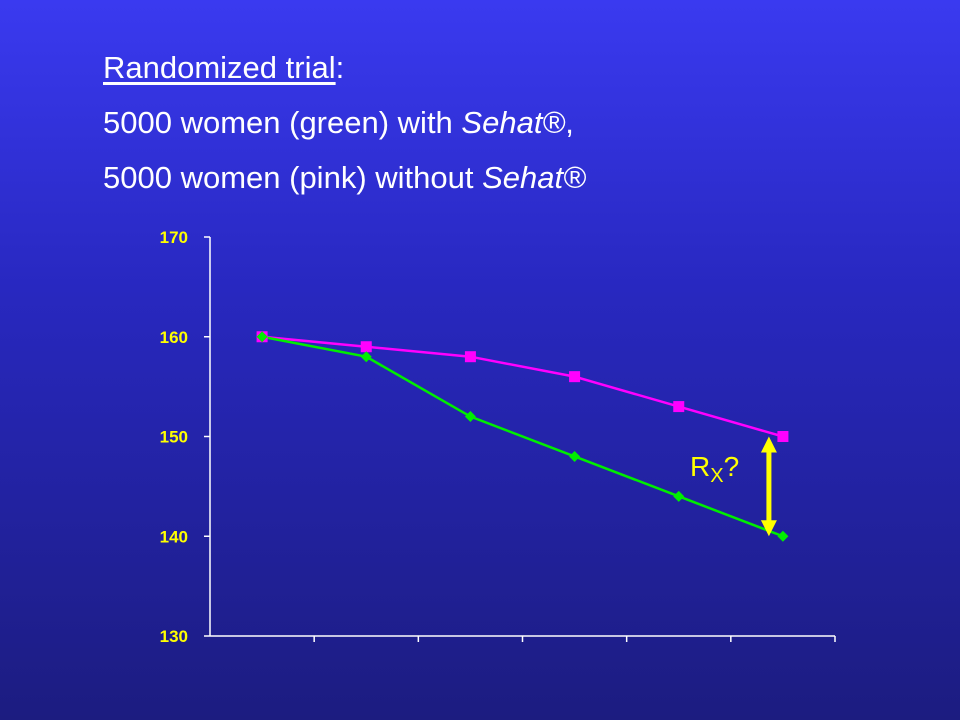 Image resolution: width=960 pixels, height=720 pixels. Describe the element at coordinates (700, 466) in the screenshot. I see `annotation-main: R` at that location.